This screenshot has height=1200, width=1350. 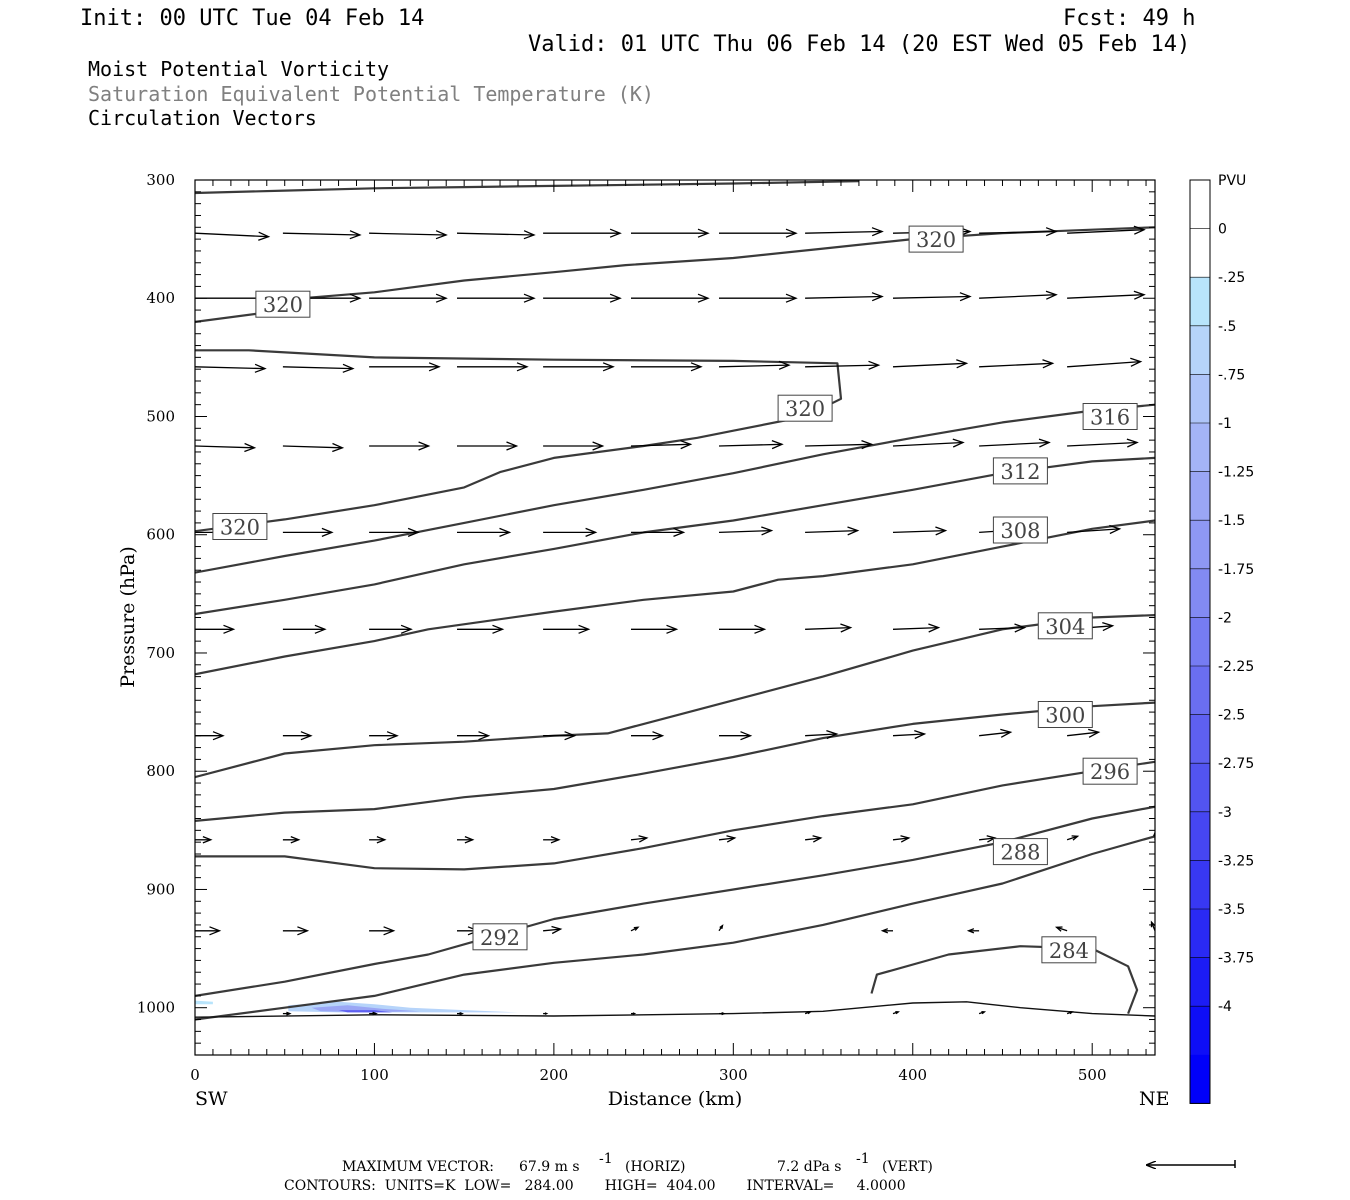 What do you see at coordinates (160, 889) in the screenshot?
I see `y-tick-label: 900` at bounding box center [160, 889].